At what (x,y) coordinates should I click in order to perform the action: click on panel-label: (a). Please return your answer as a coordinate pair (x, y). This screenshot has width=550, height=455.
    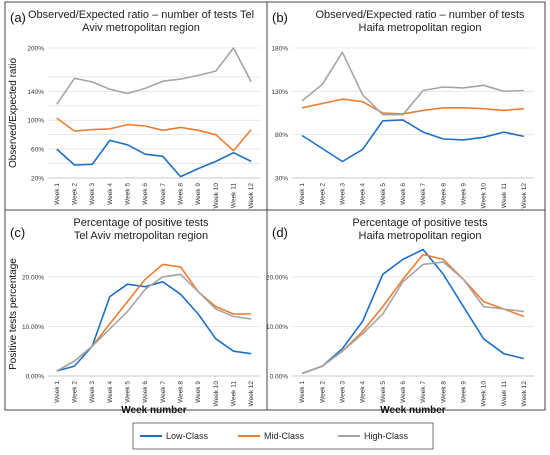
    Looking at the image, I should click on (18, 17).